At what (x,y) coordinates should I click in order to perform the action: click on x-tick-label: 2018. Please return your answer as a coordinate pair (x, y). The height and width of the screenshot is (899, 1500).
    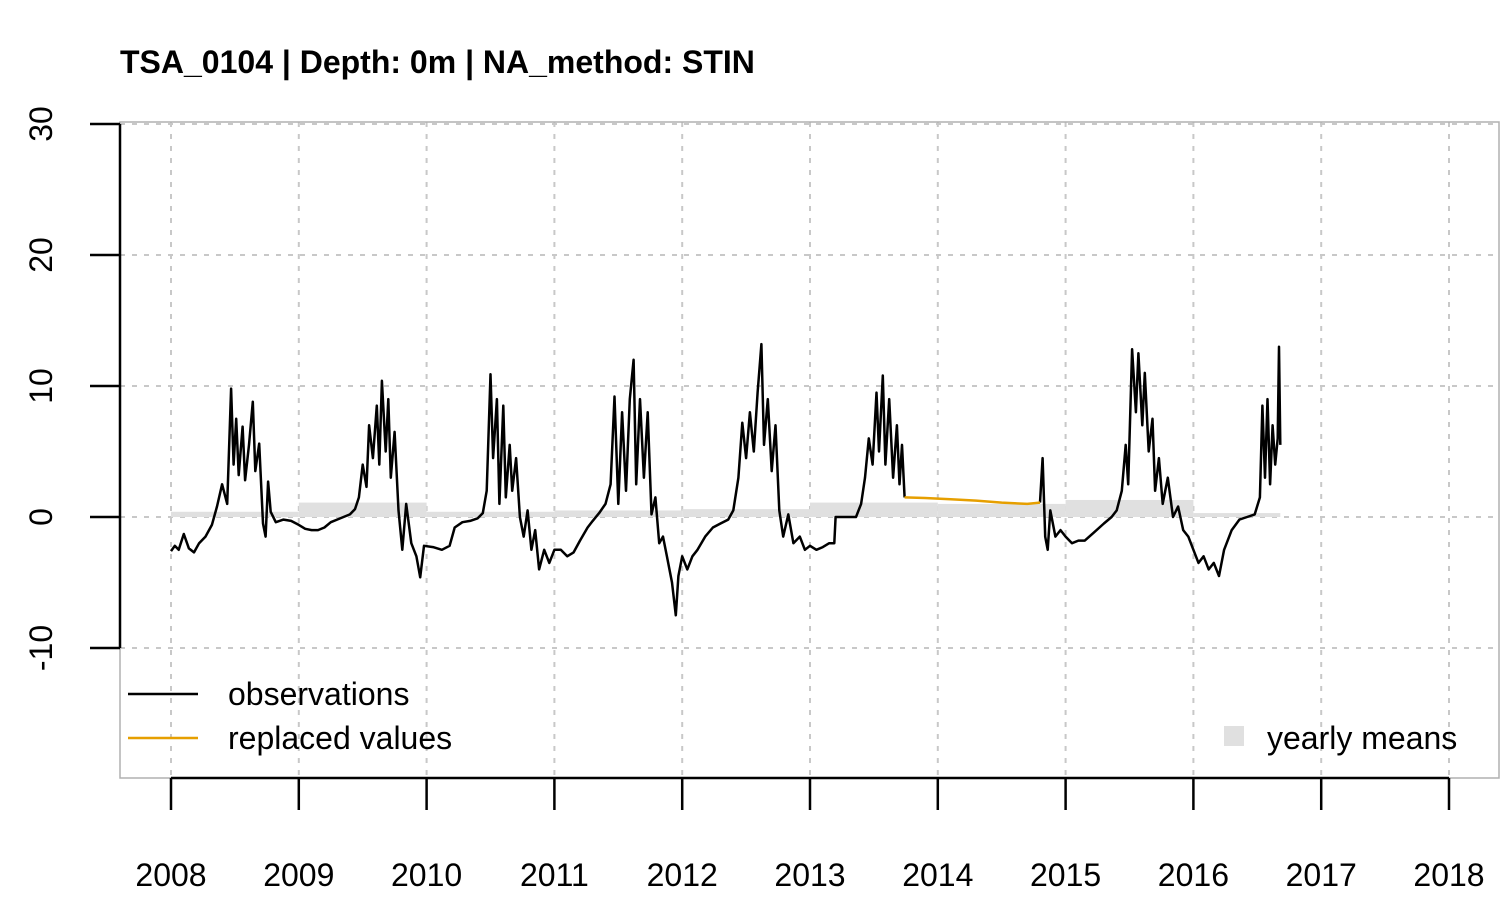
    Looking at the image, I should click on (1448, 875).